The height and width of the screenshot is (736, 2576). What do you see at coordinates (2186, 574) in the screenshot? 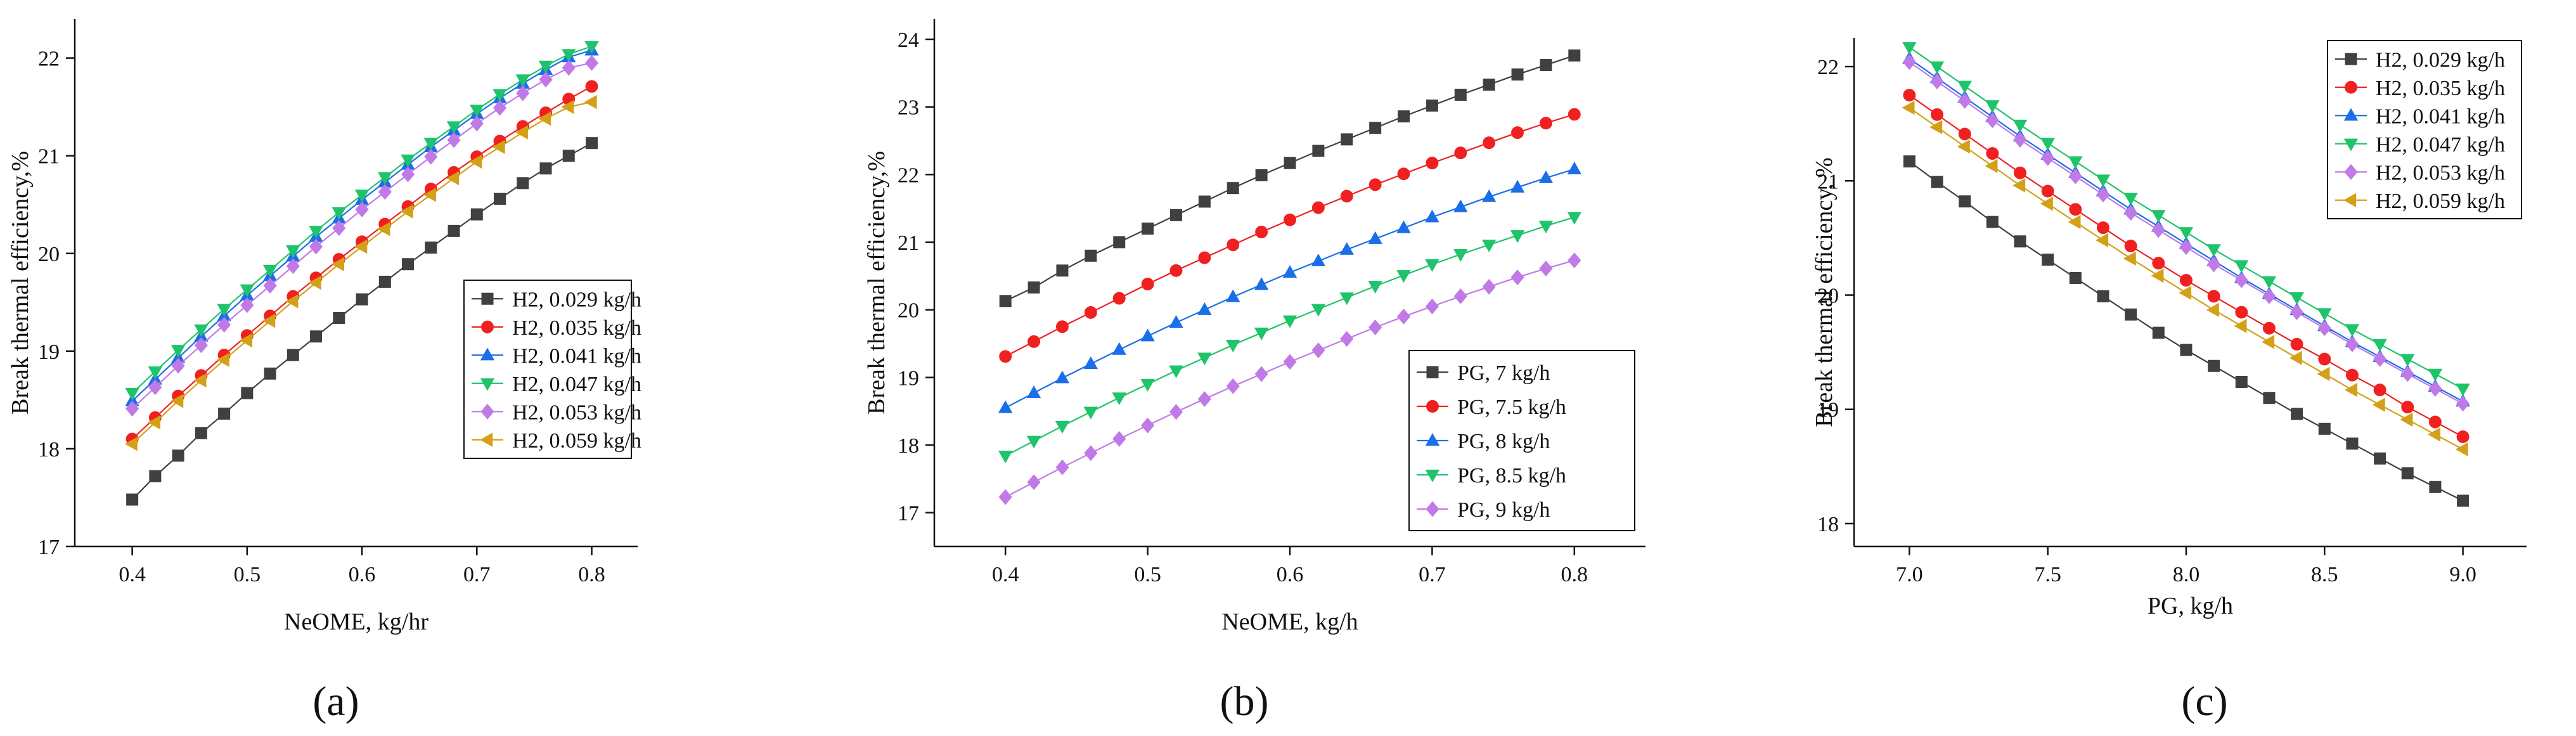
I see `x-tick-label: 8.0` at bounding box center [2186, 574].